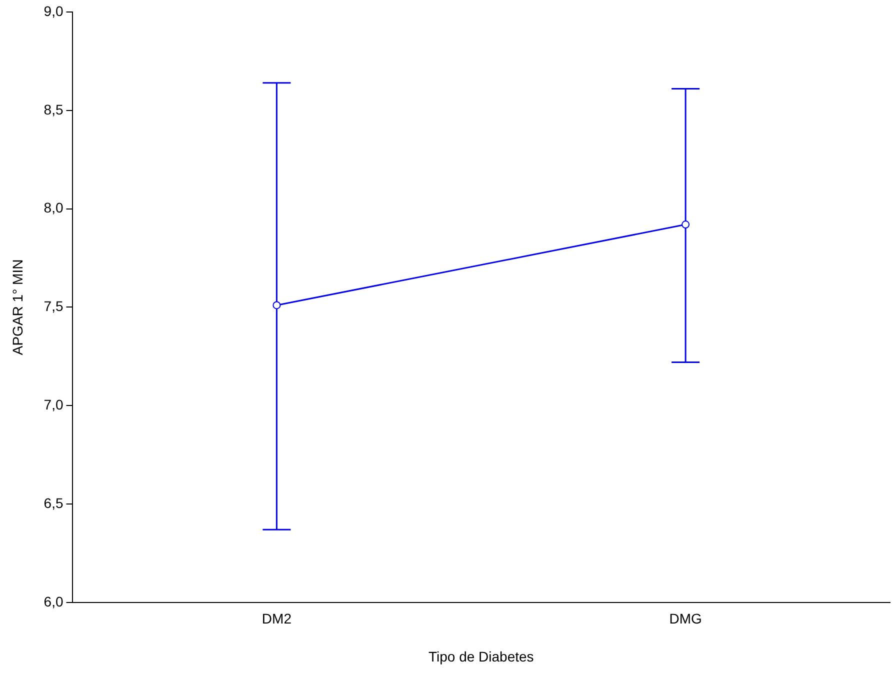 This screenshot has width=895, height=678. Describe the element at coordinates (17, 307) in the screenshot. I see `y-axis-title: APGAR 1° MIN` at that location.